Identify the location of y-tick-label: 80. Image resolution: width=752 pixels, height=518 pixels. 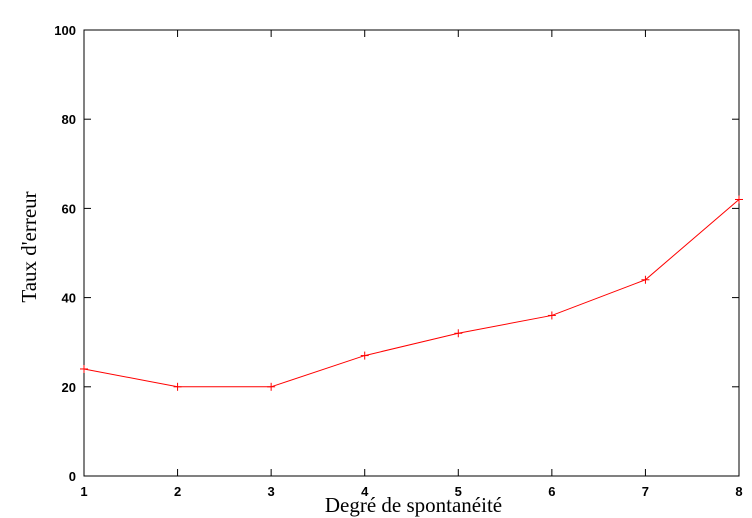
(69, 119).